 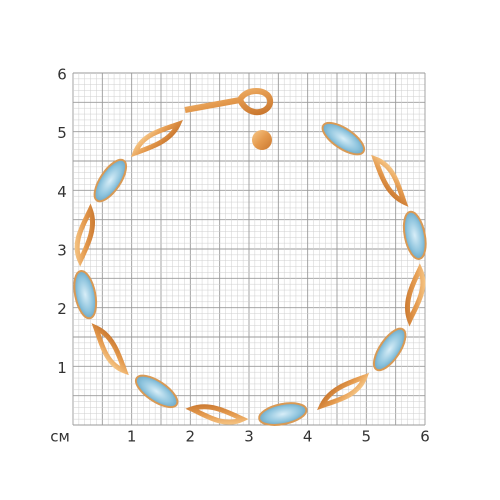 What do you see at coordinates (425, 437) in the screenshot?
I see `x-scale-label: 6` at bounding box center [425, 437].